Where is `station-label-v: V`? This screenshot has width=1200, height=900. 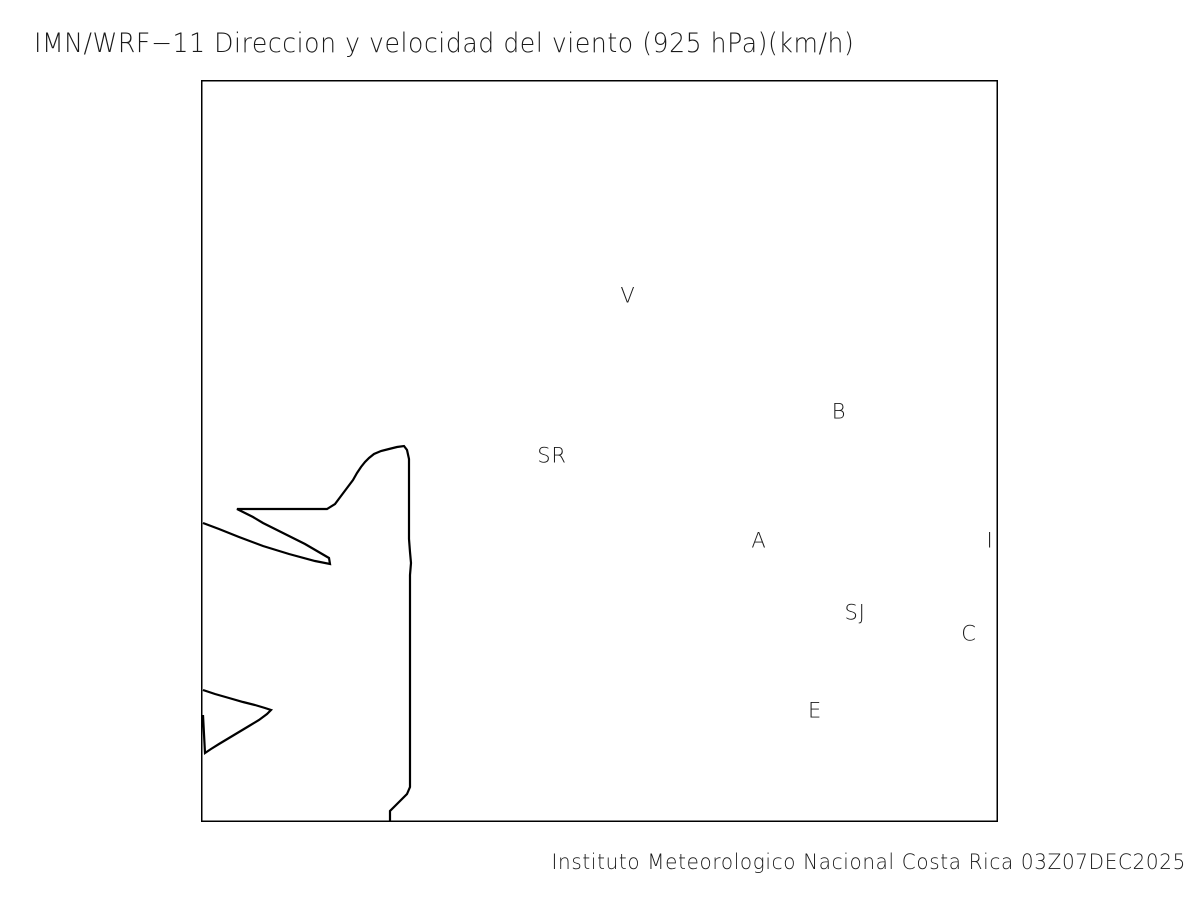
station-label-v: V is located at coordinates (628, 295).